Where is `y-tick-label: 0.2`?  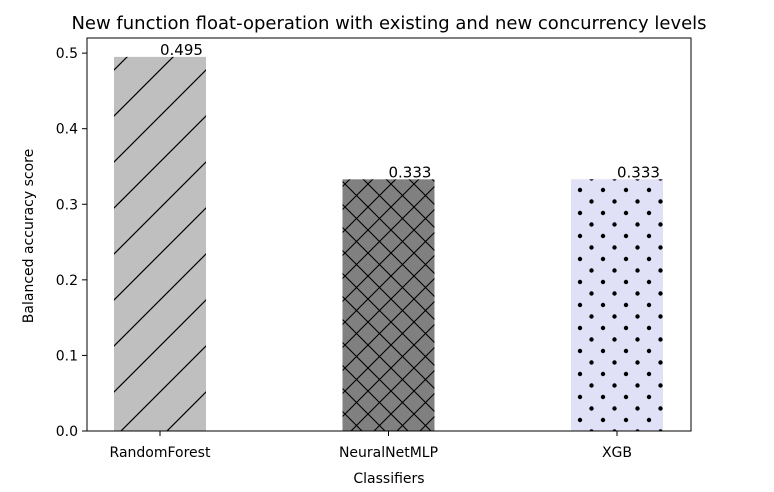
y-tick-label: 0.2 is located at coordinates (67, 281).